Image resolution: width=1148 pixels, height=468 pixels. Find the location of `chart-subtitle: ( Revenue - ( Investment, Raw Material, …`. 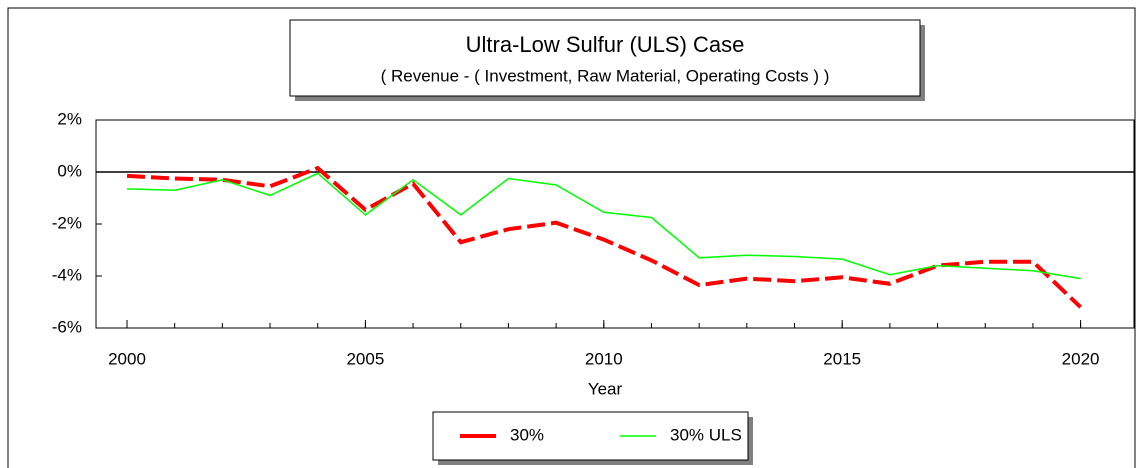

chart-subtitle: ( Revenue - ( Investment, Raw Material, … is located at coordinates (605, 75).